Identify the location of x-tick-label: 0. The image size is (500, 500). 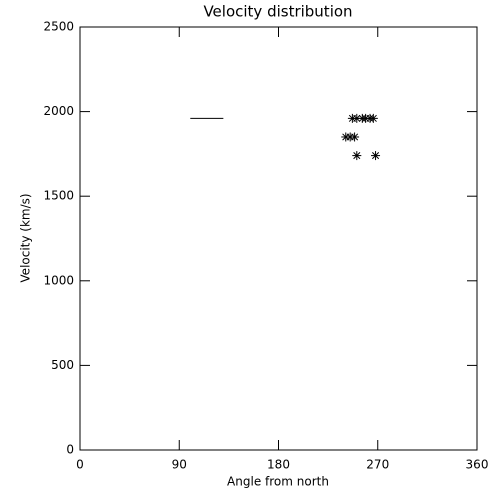
(80, 465).